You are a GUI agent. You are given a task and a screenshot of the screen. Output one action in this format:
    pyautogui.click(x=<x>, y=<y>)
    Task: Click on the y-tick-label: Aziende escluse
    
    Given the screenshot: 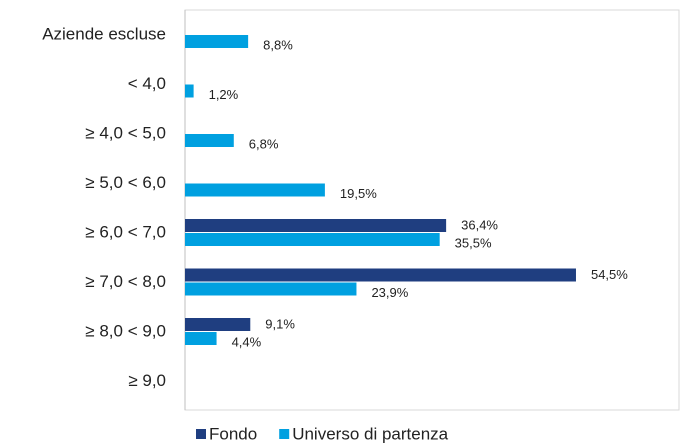 What is the action you would take?
    pyautogui.click(x=104, y=33)
    